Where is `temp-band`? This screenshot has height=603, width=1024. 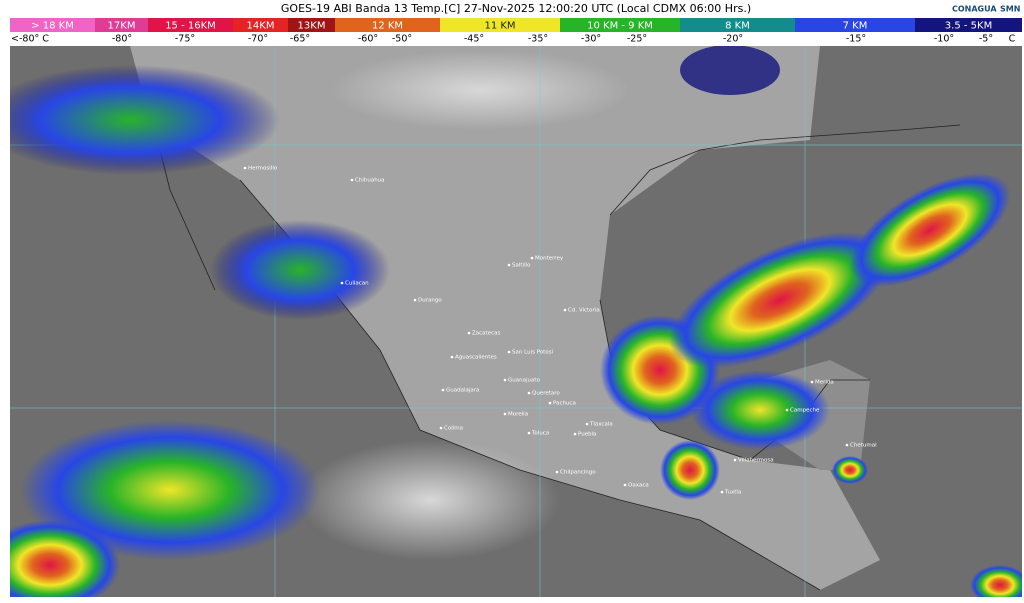
temp-band is located at coordinates (516, 38).